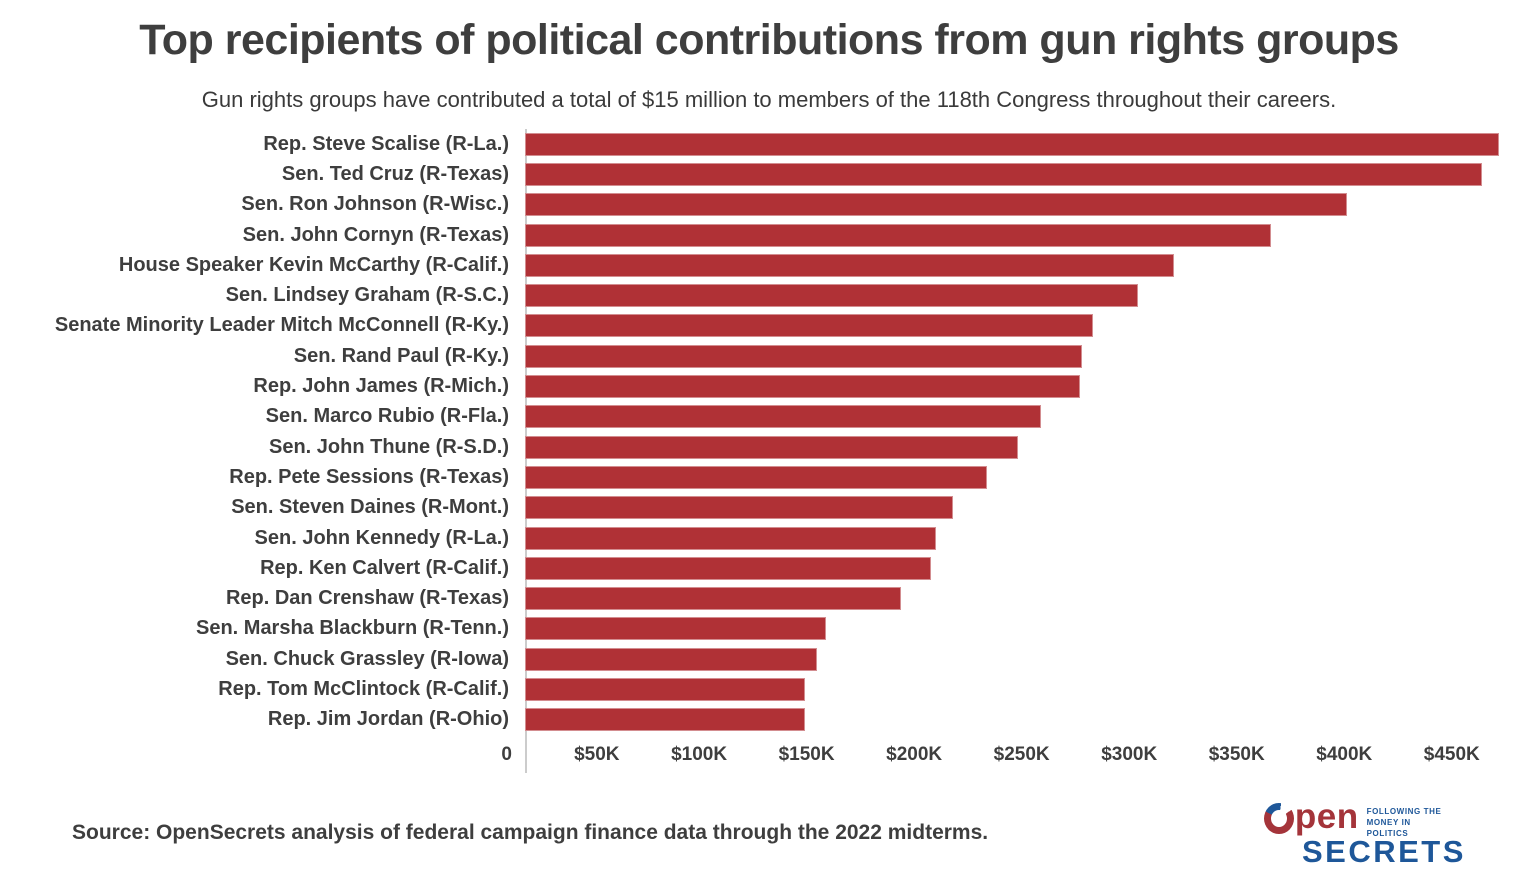 The image size is (1538, 892). I want to click on y-axis-label: Rep. Pete Sessions (R-Texas), so click(369, 476).